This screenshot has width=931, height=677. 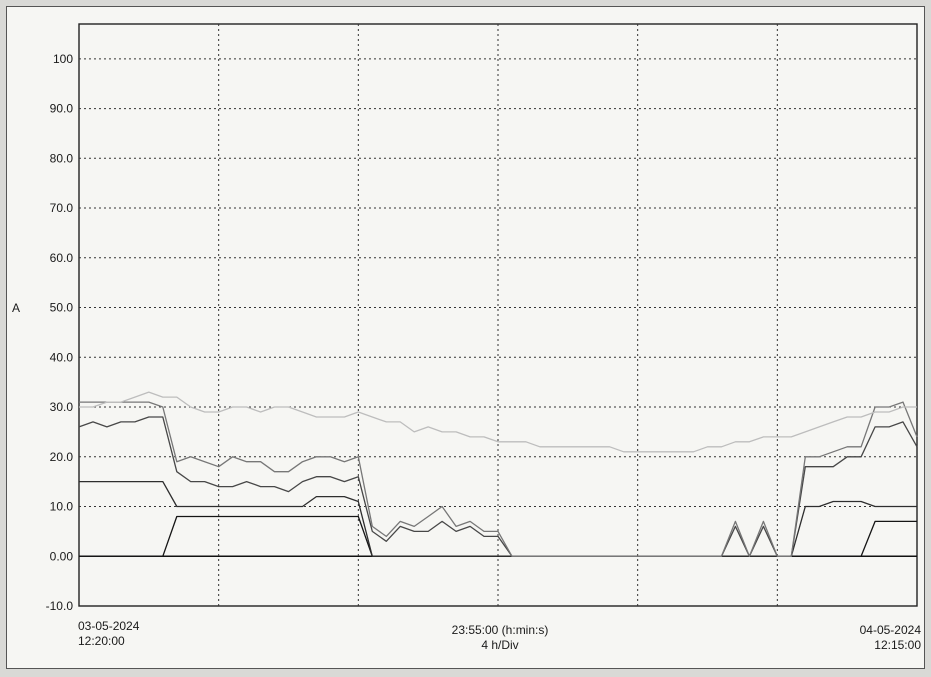 What do you see at coordinates (62, 556) in the screenshot?
I see `y-tick-label: 0.00` at bounding box center [62, 556].